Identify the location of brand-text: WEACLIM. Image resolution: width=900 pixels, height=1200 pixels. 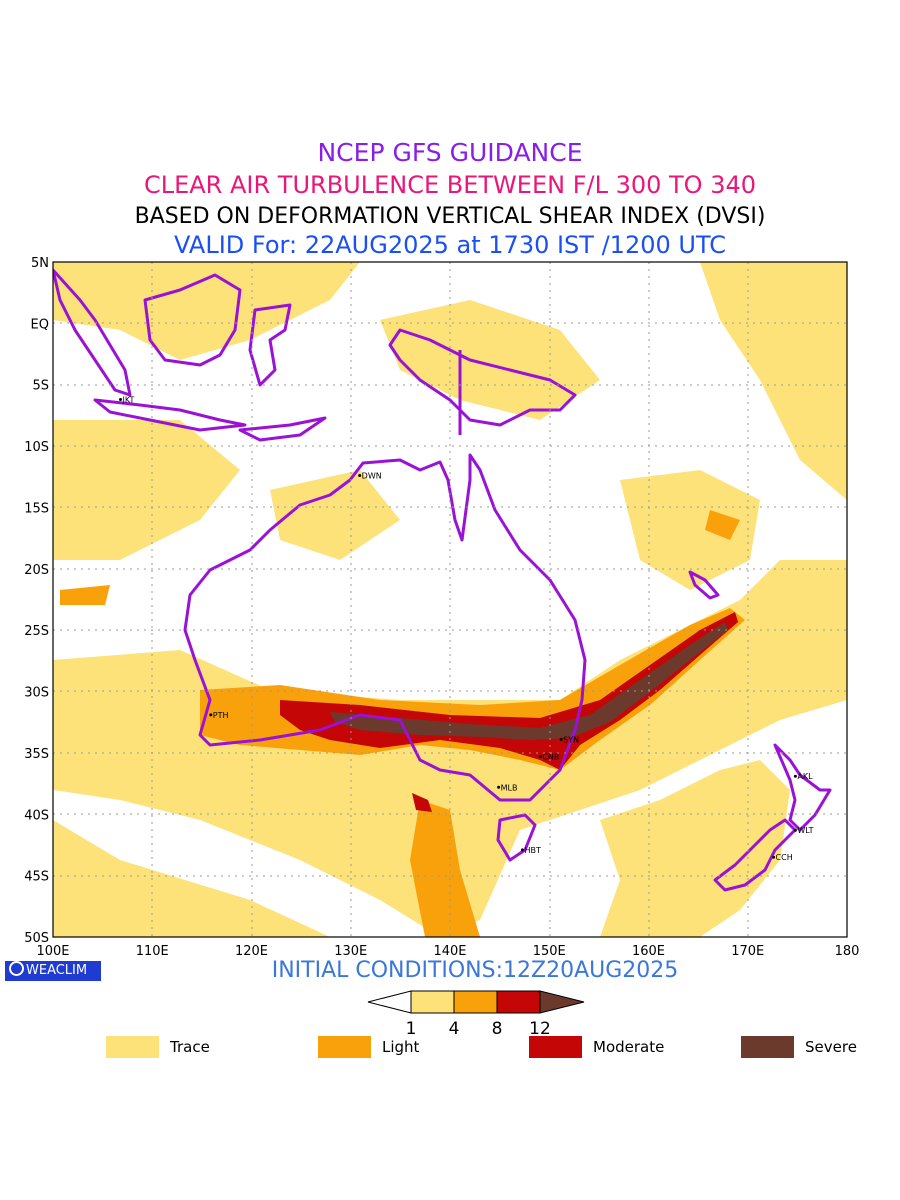
(57, 970).